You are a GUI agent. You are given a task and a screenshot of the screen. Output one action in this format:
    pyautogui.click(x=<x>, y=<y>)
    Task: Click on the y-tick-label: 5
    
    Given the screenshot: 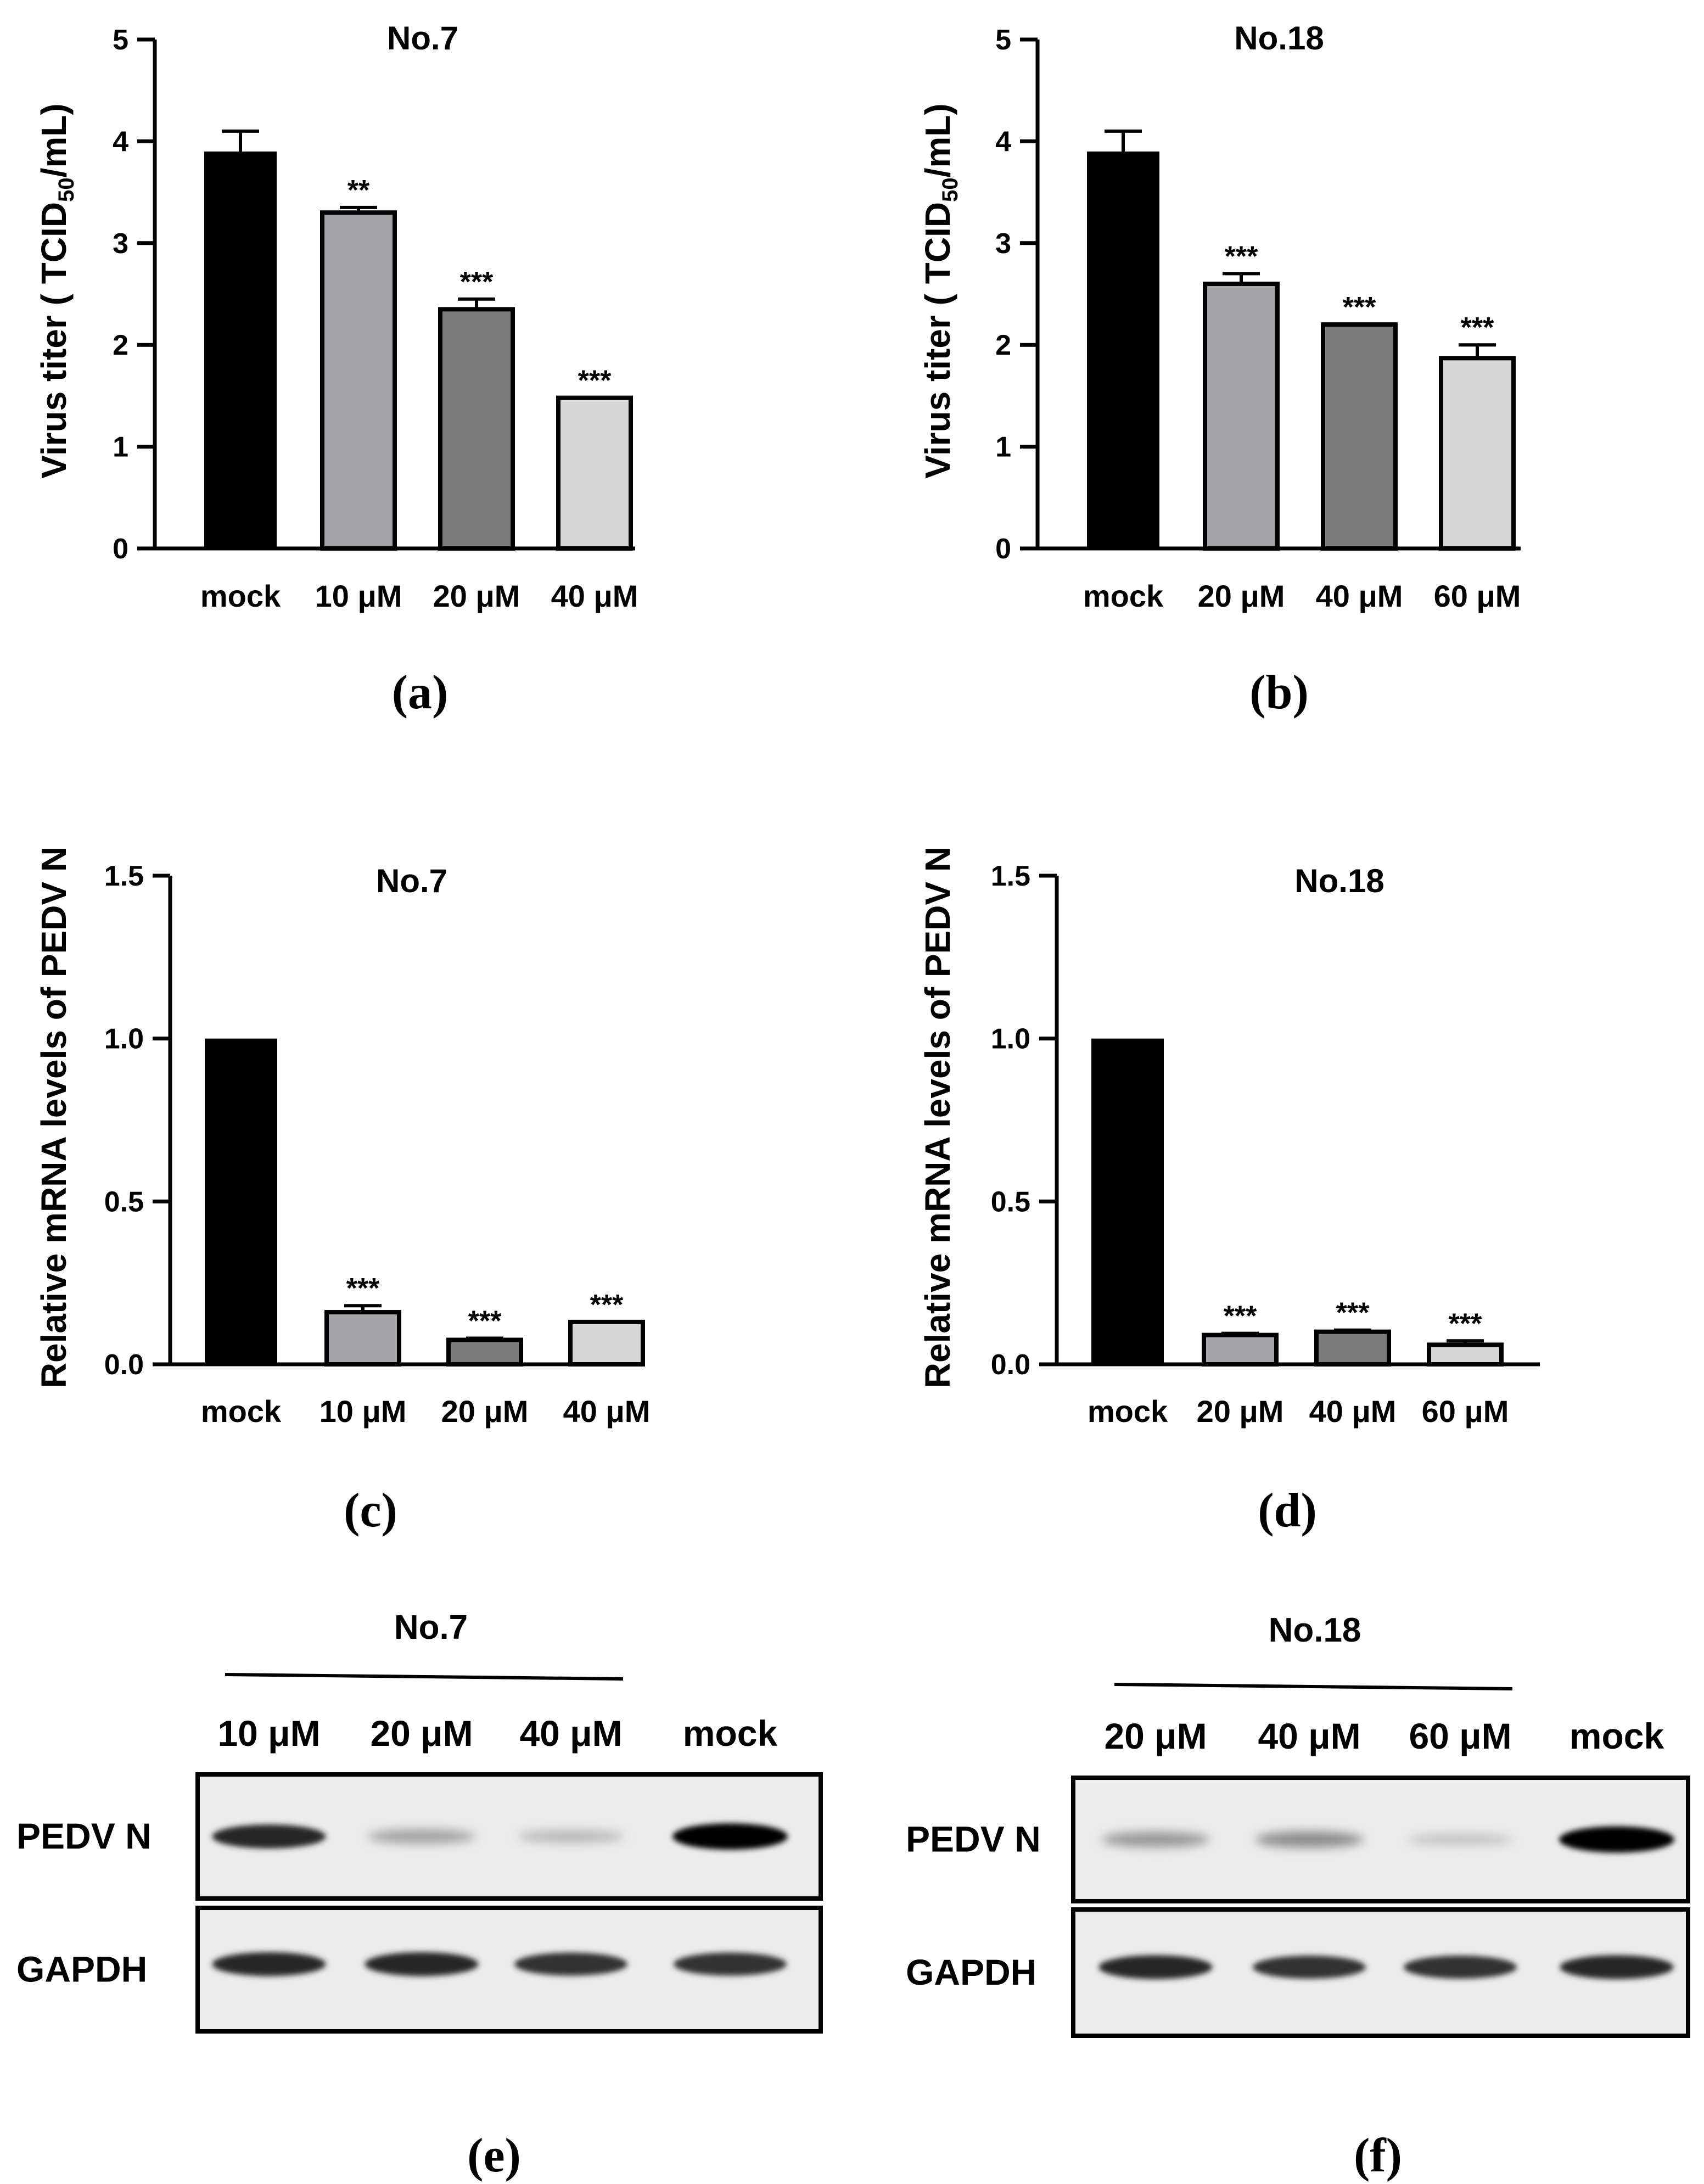 What is the action you would take?
    pyautogui.click(x=121, y=40)
    